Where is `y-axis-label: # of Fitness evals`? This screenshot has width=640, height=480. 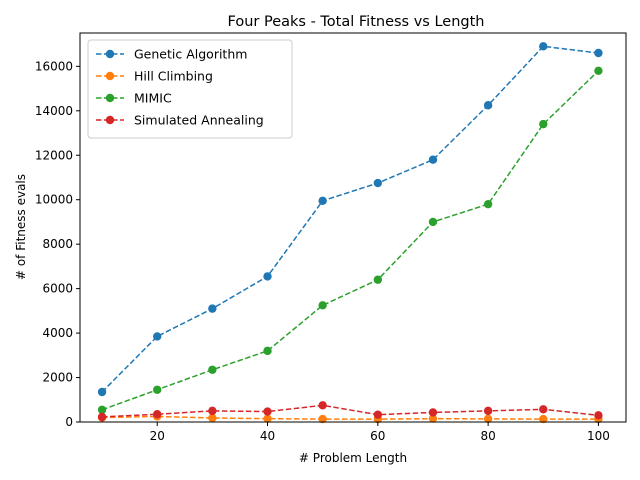 y-axis-label: # of Fitness evals is located at coordinates (21, 227).